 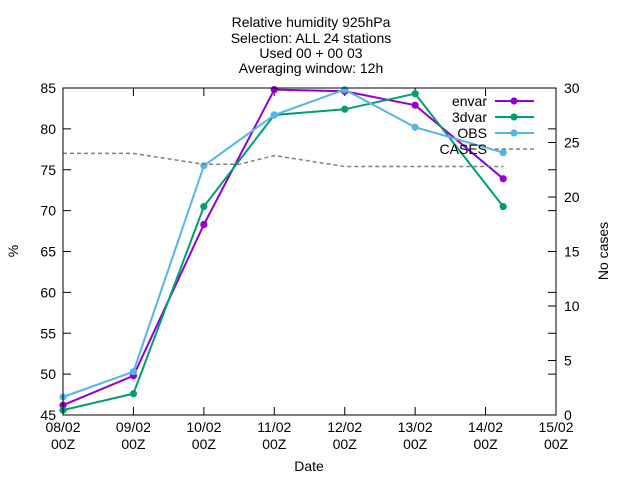 I want to click on x-tick-label-date: 09/02, so click(x=133, y=427).